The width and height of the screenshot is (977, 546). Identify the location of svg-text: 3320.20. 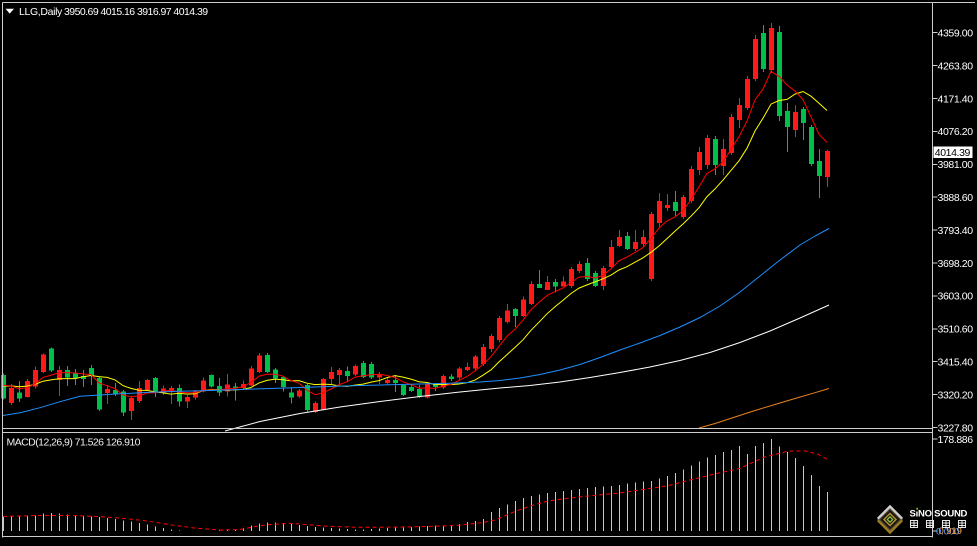
(956, 395).